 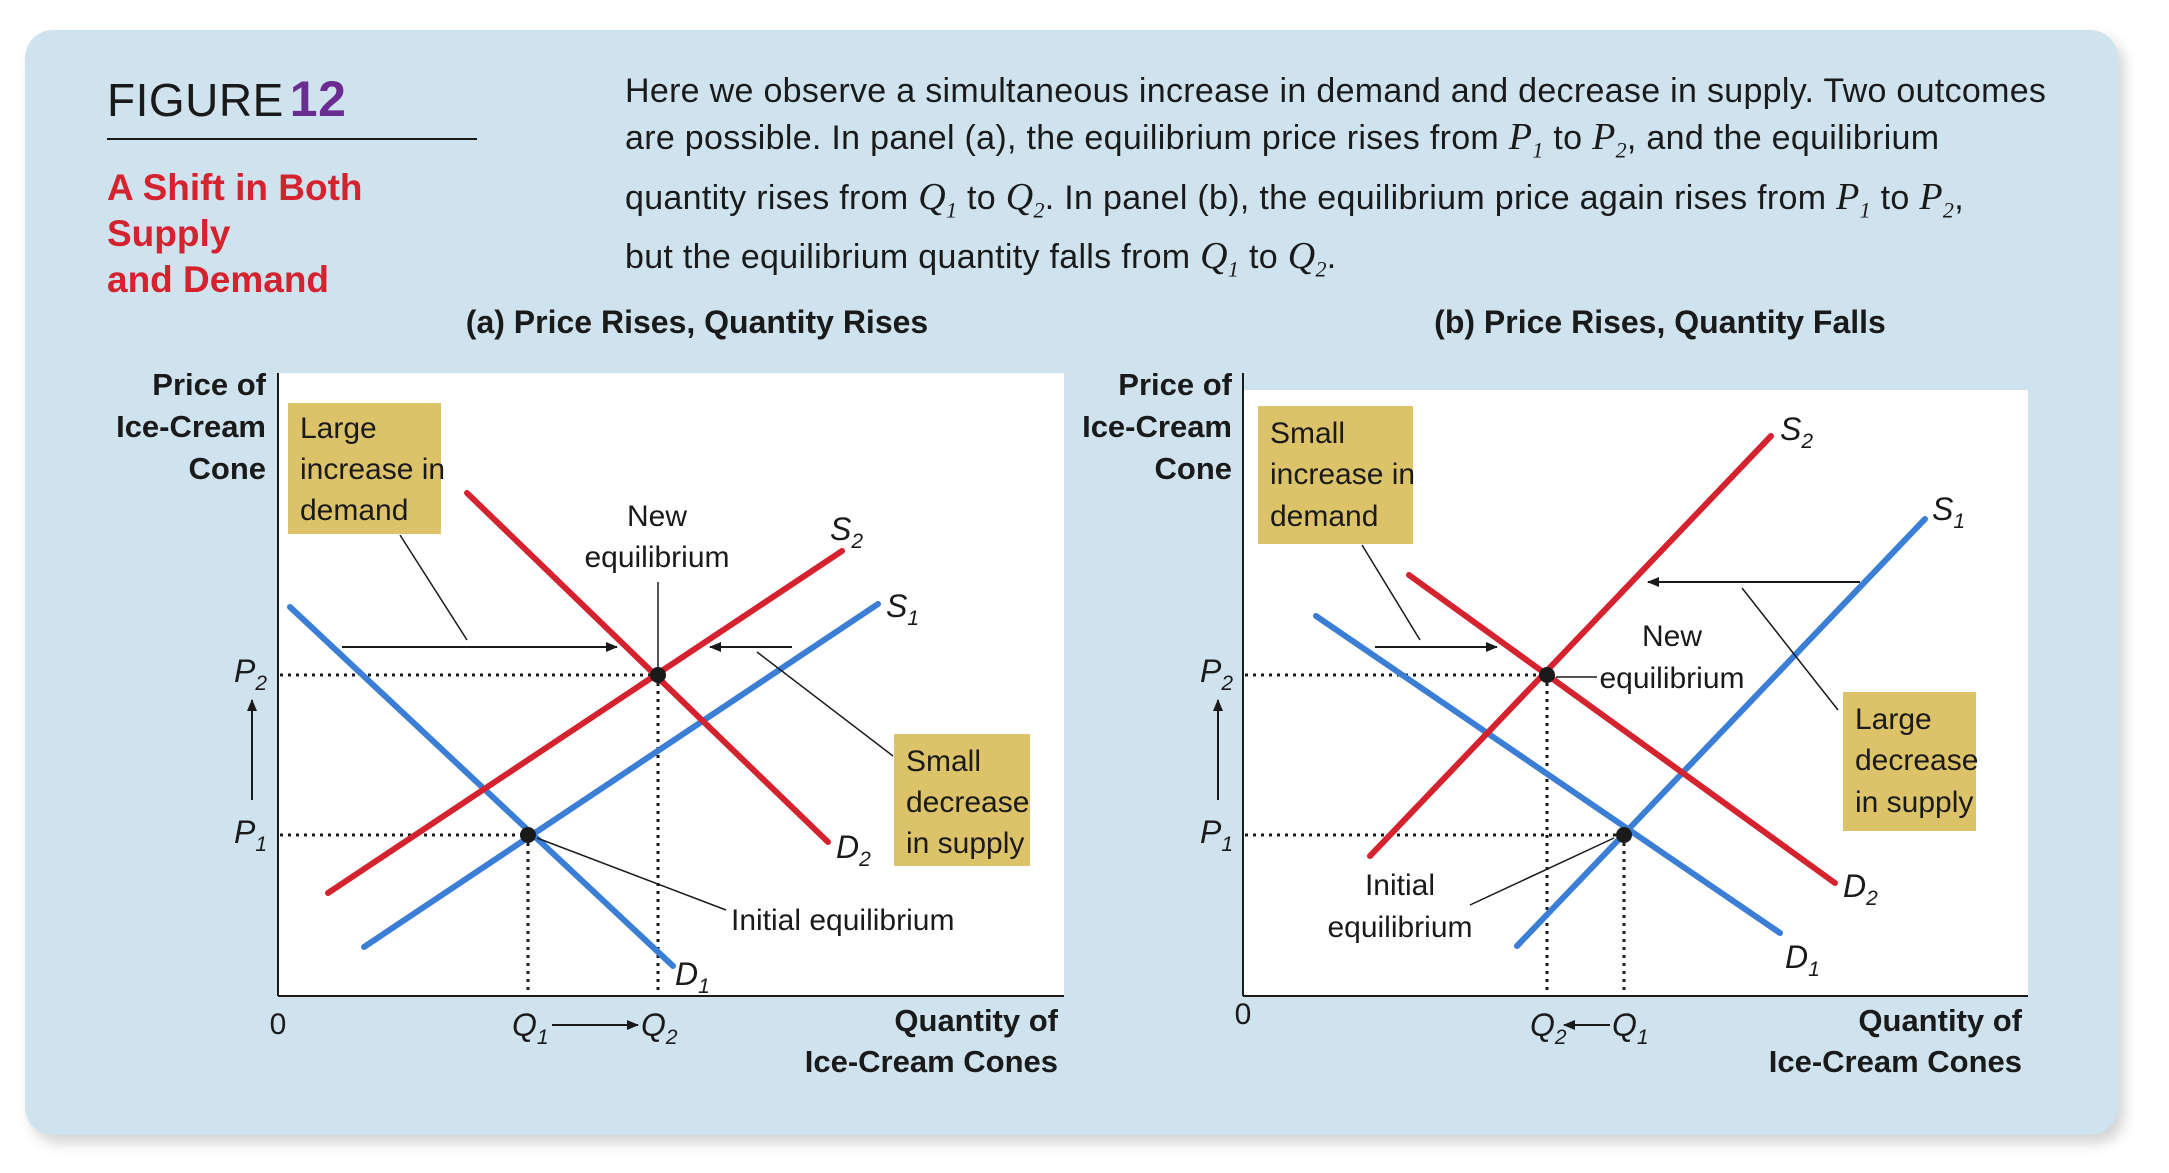 What do you see at coordinates (842, 920) in the screenshot?
I see `panel-a-initial-equilibrium-label: Initial equilibrium` at bounding box center [842, 920].